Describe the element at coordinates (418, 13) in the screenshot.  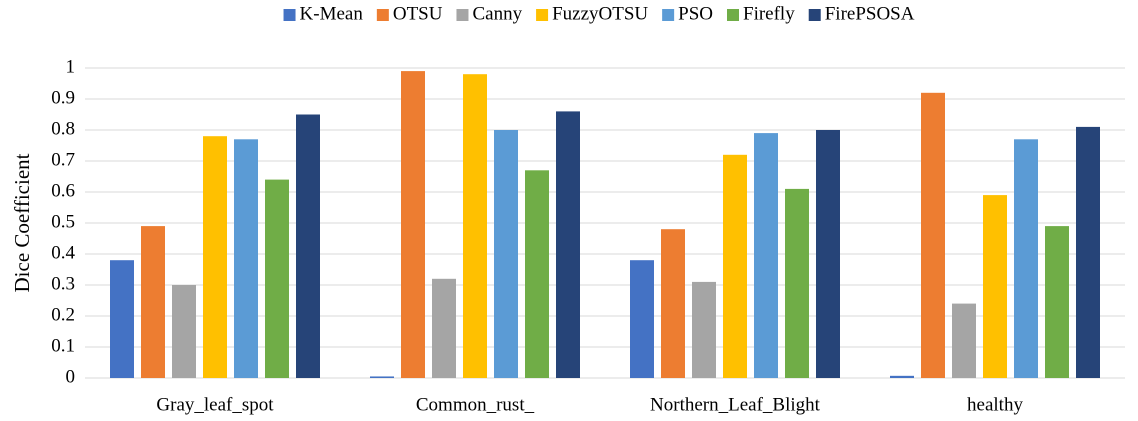
I see `legend-label: OTSU` at that location.